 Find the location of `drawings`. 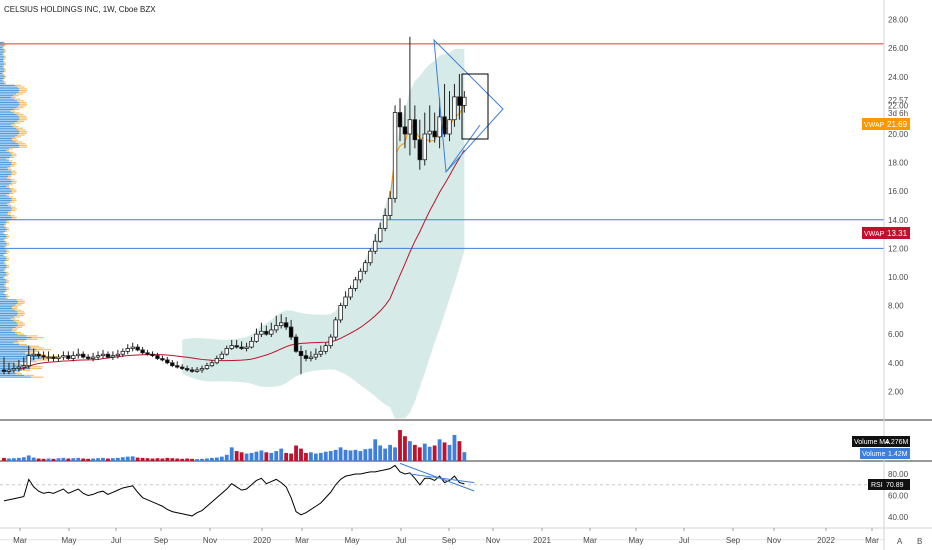

drawings is located at coordinates (468, 106).